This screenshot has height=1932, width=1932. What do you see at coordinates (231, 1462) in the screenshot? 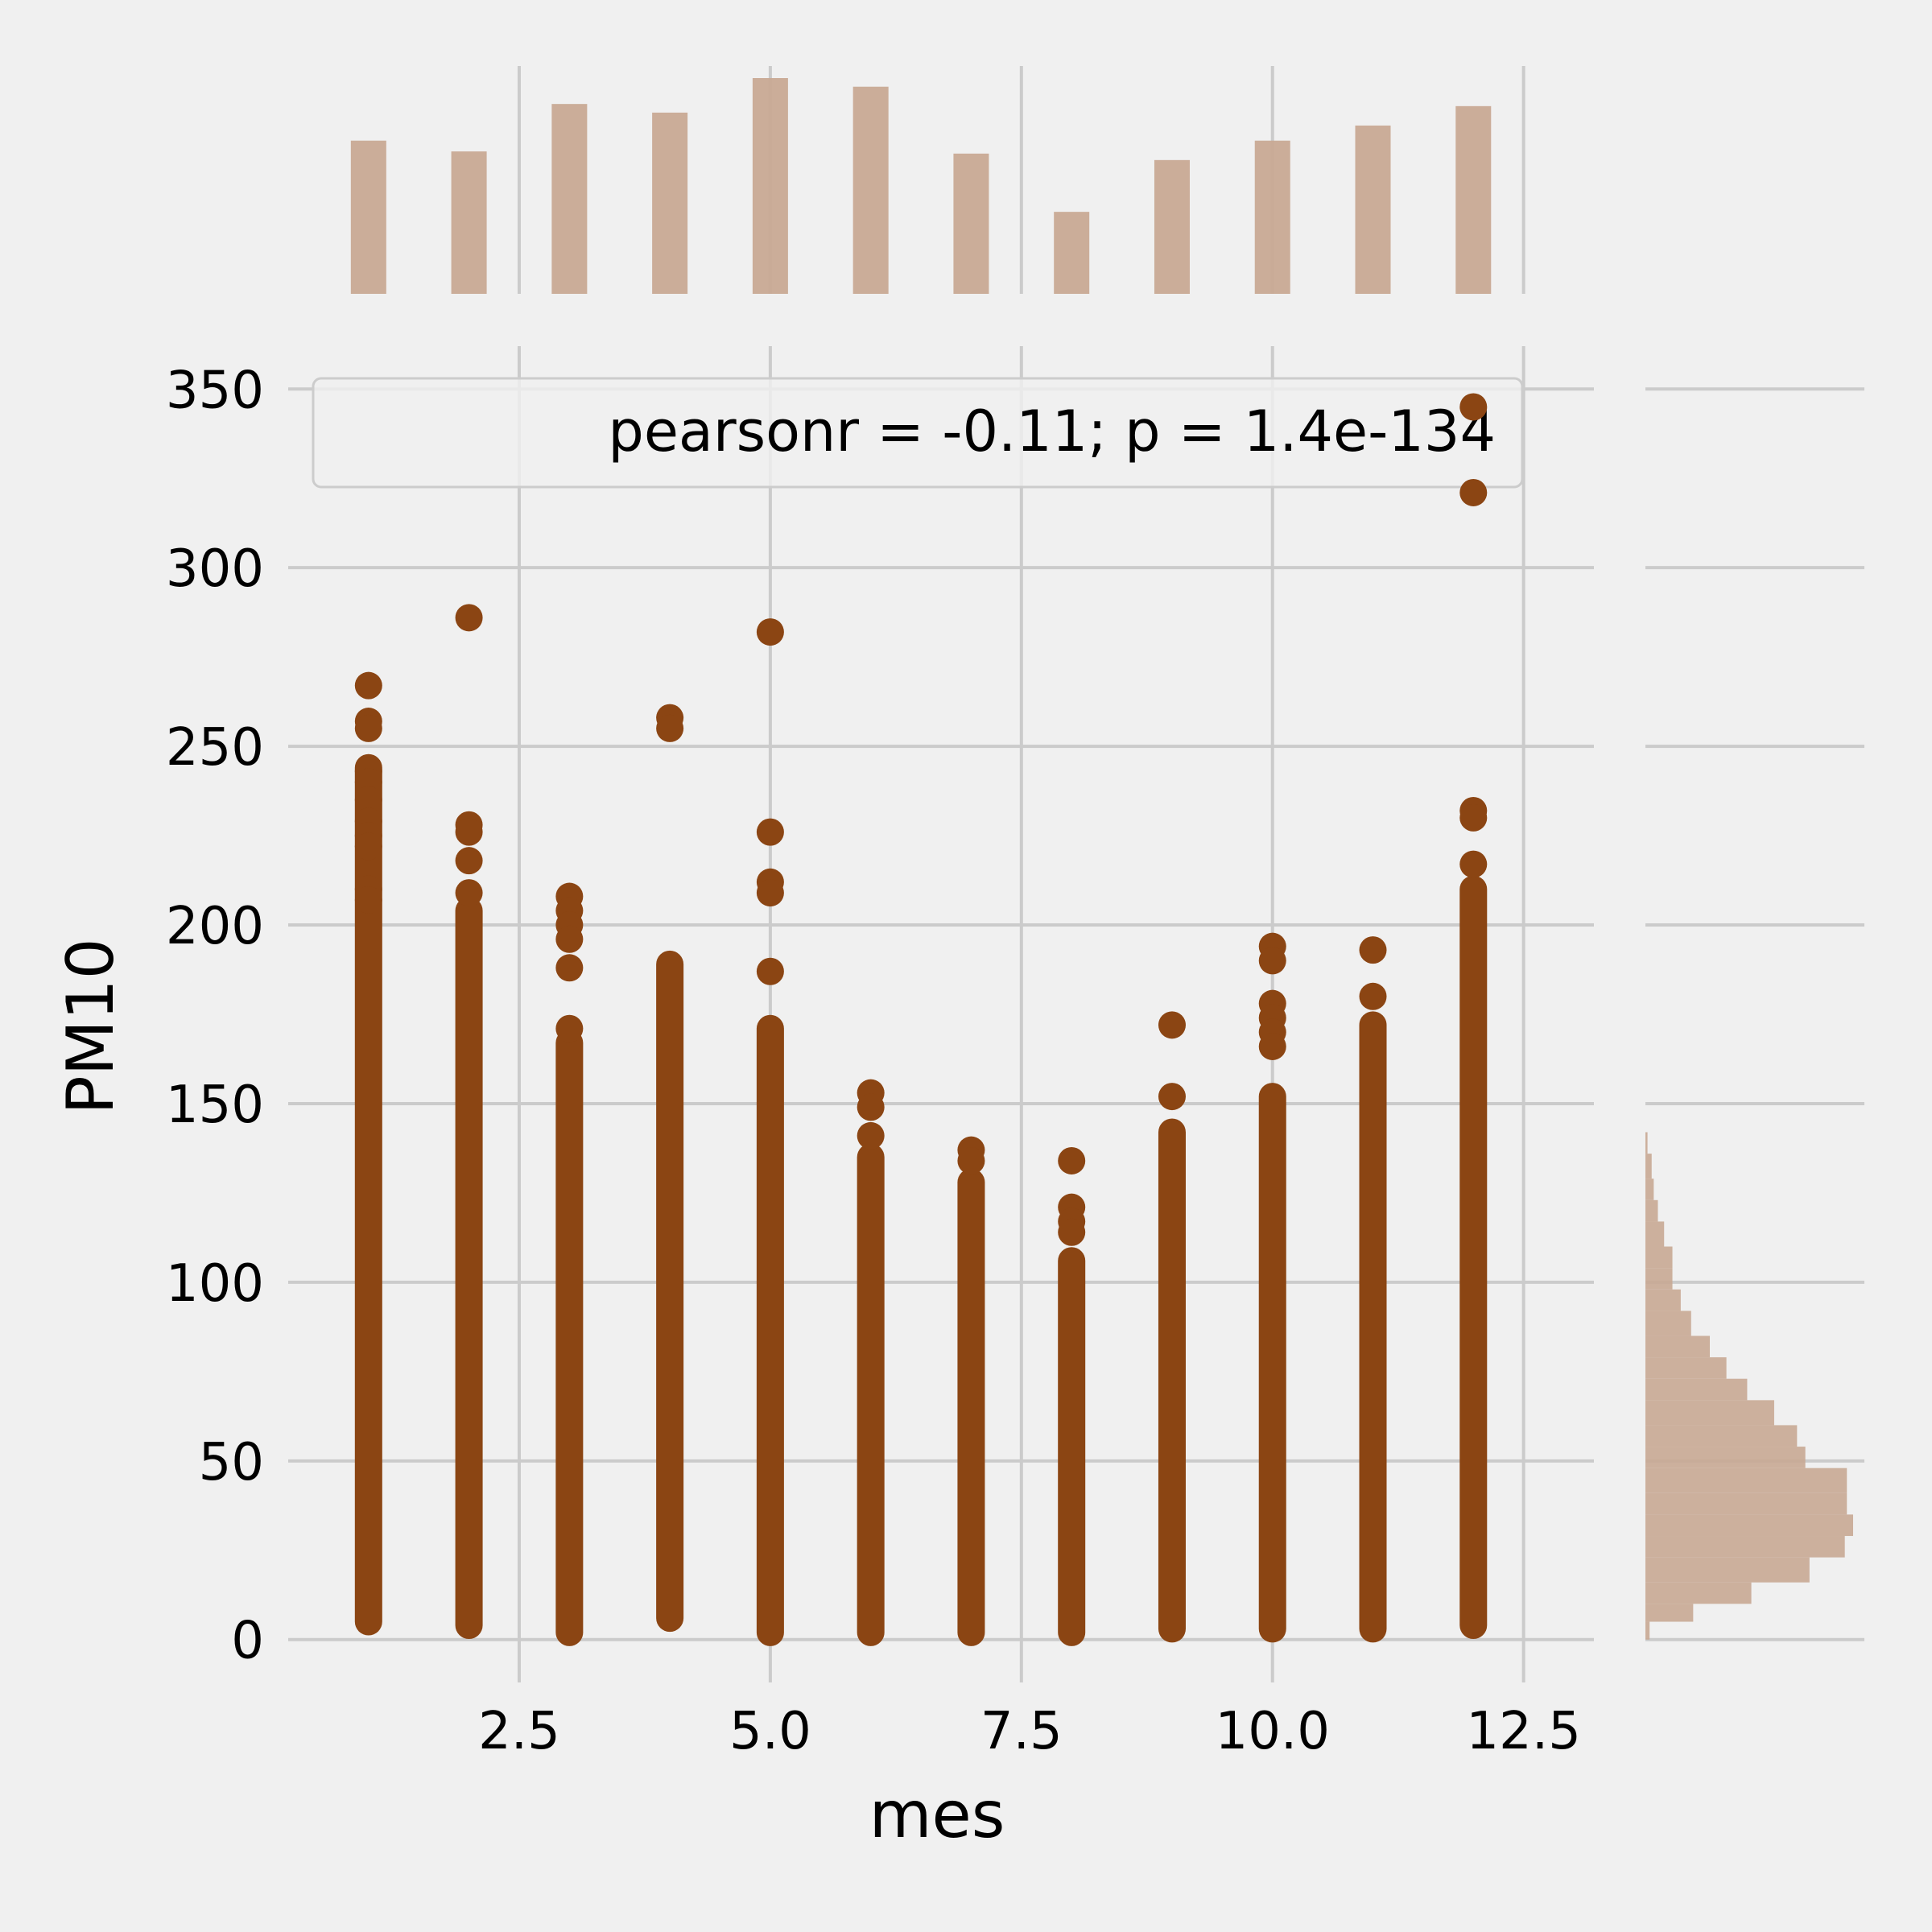
I see `y-tick-label: 50` at bounding box center [231, 1462].